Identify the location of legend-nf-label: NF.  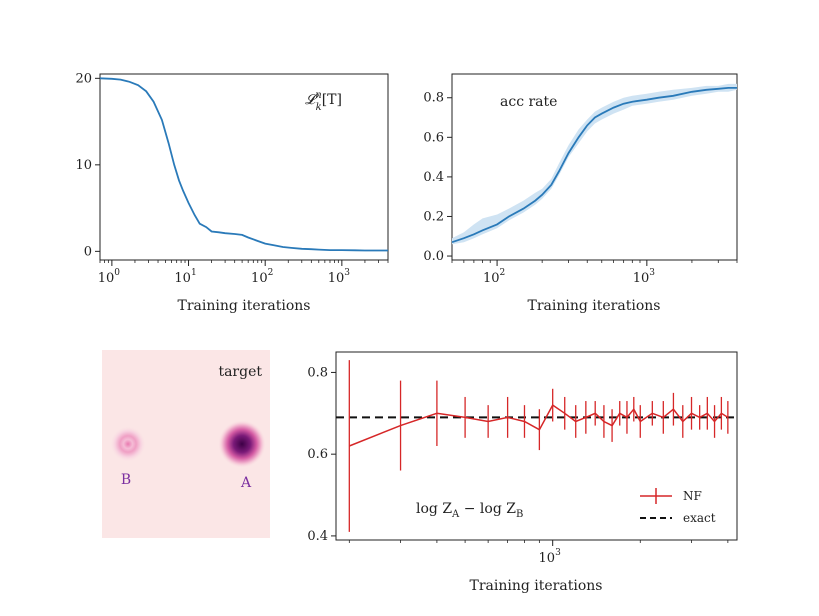
(692, 496).